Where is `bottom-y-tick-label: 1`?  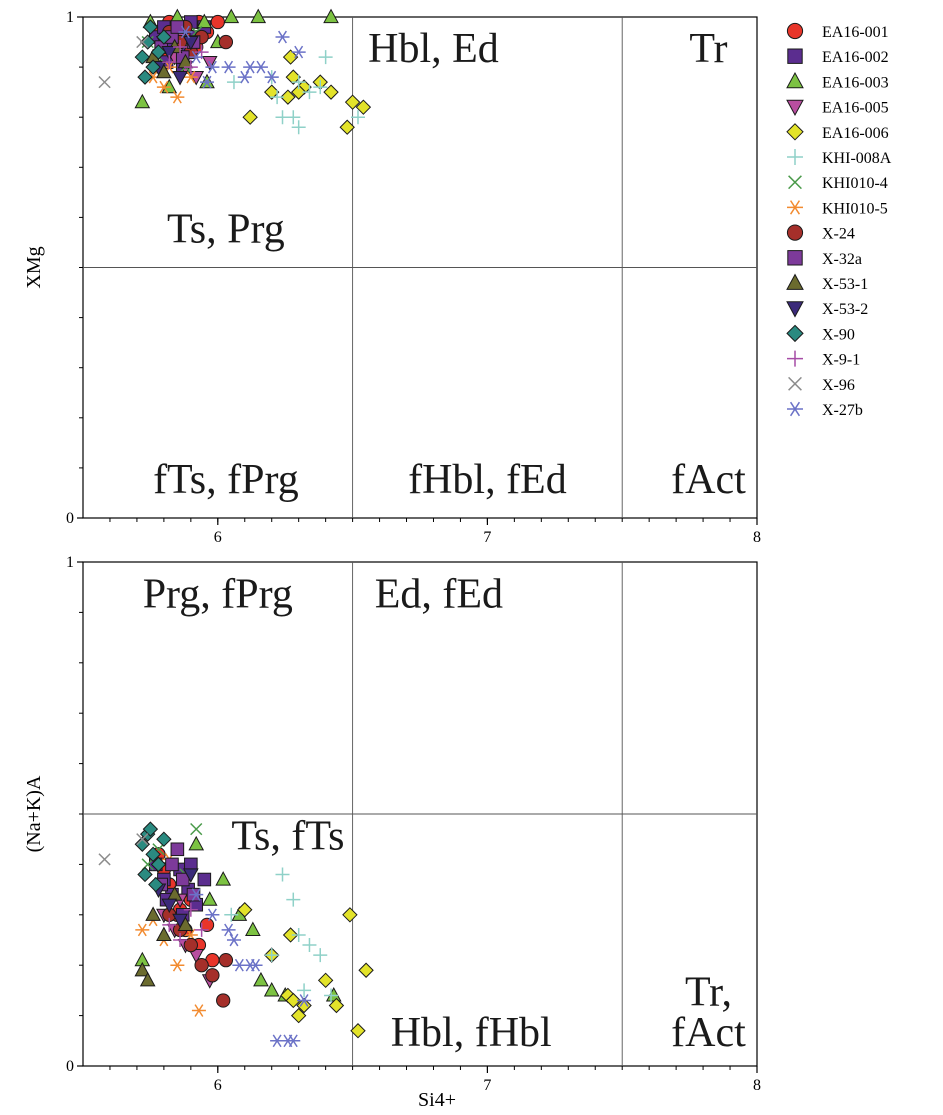 bottom-y-tick-label: 1 is located at coordinates (70, 562).